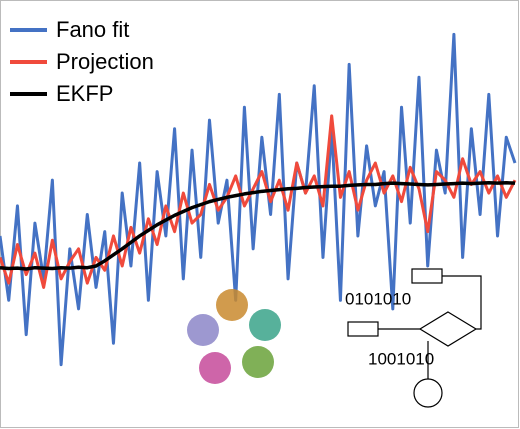  I want to click on legend-label: EKFP, so click(84, 93).